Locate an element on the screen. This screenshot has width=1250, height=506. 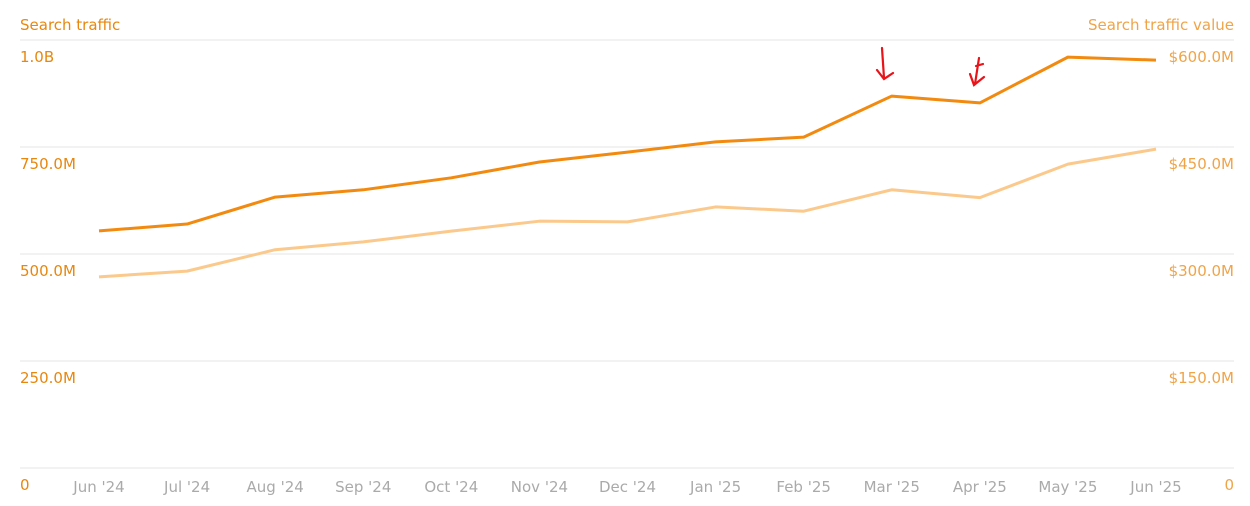
x-tick-label: Dec '24 is located at coordinates (627, 487).